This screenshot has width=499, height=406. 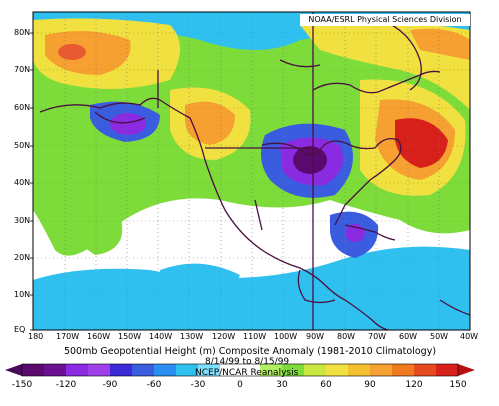 I want to click on date-range: 8/14/99 to 8/15/99, so click(x=247, y=362).